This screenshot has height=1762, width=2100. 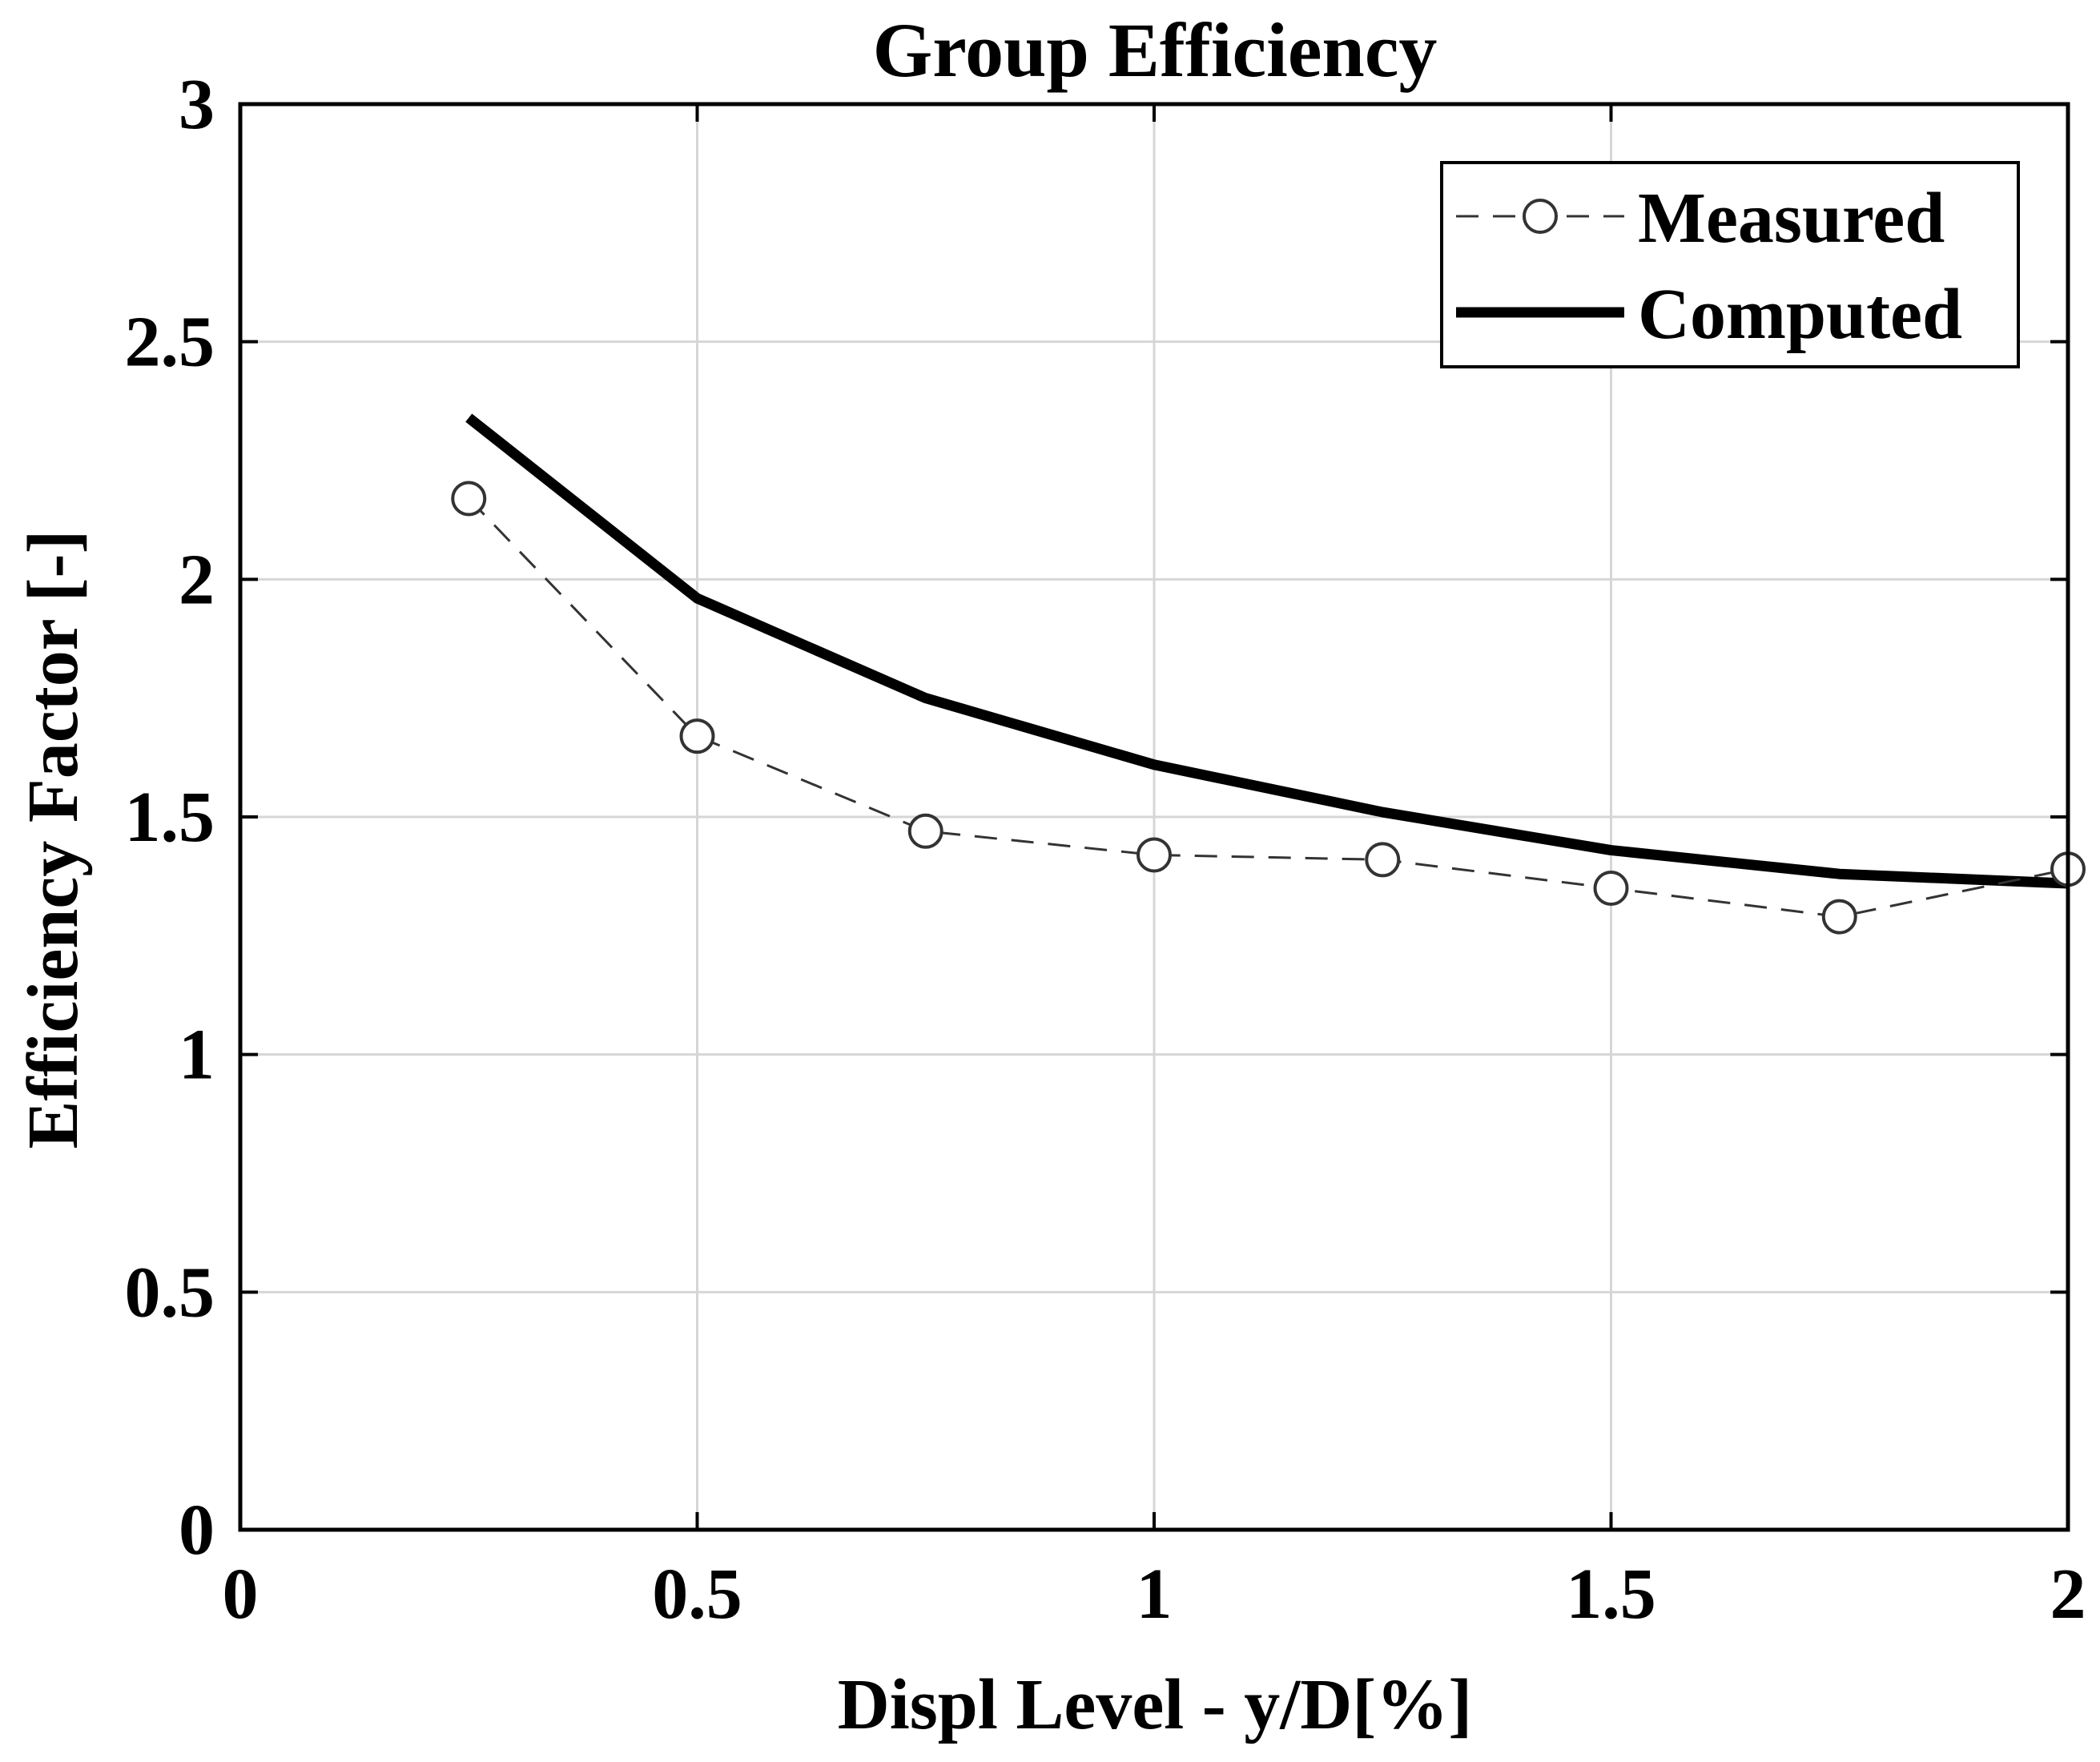 What do you see at coordinates (1611, 1594) in the screenshot?
I see `x-tick-label: 1.5` at bounding box center [1611, 1594].